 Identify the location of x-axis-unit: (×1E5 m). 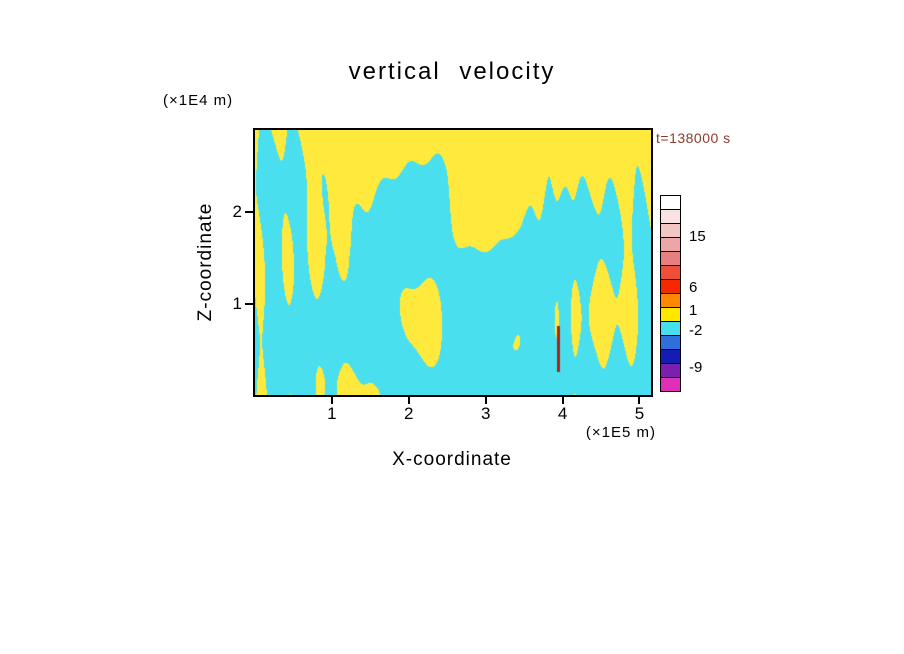
(620, 432).